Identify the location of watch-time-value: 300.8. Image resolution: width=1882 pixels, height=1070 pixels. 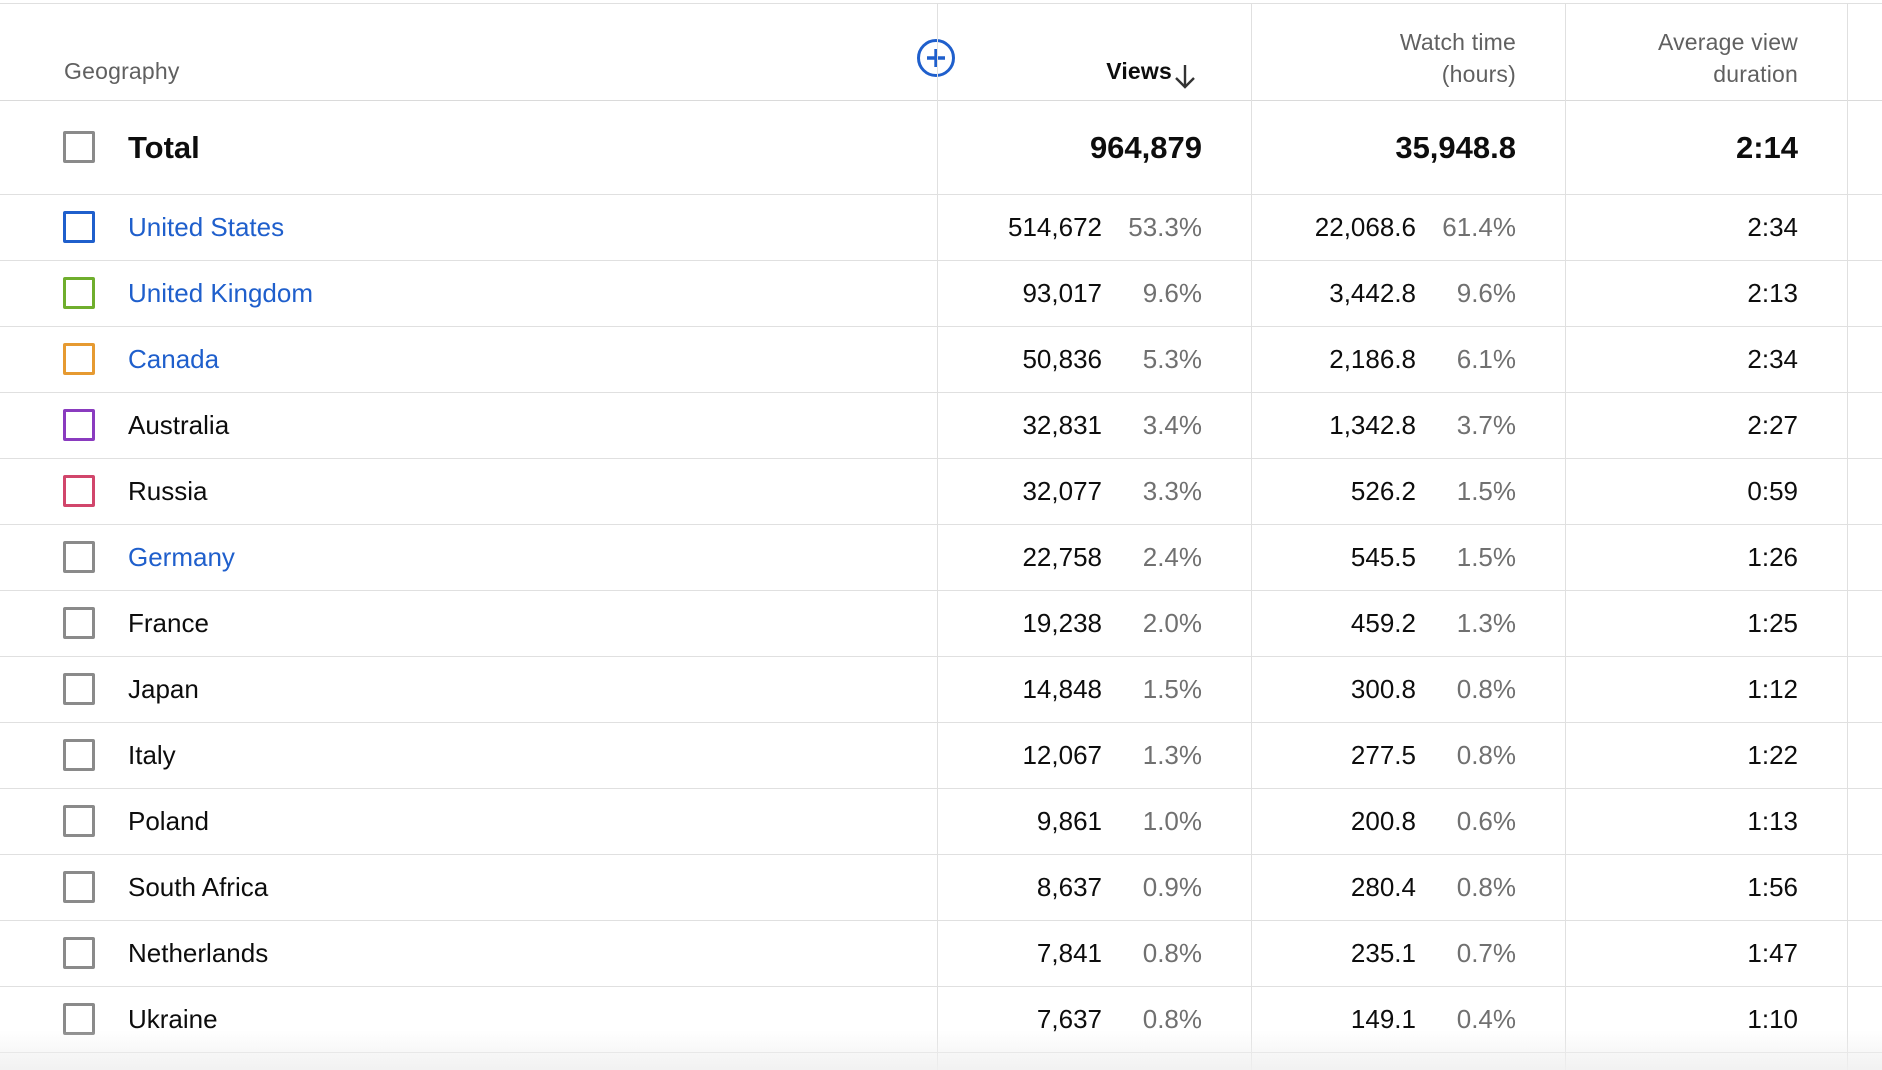
(1383, 689).